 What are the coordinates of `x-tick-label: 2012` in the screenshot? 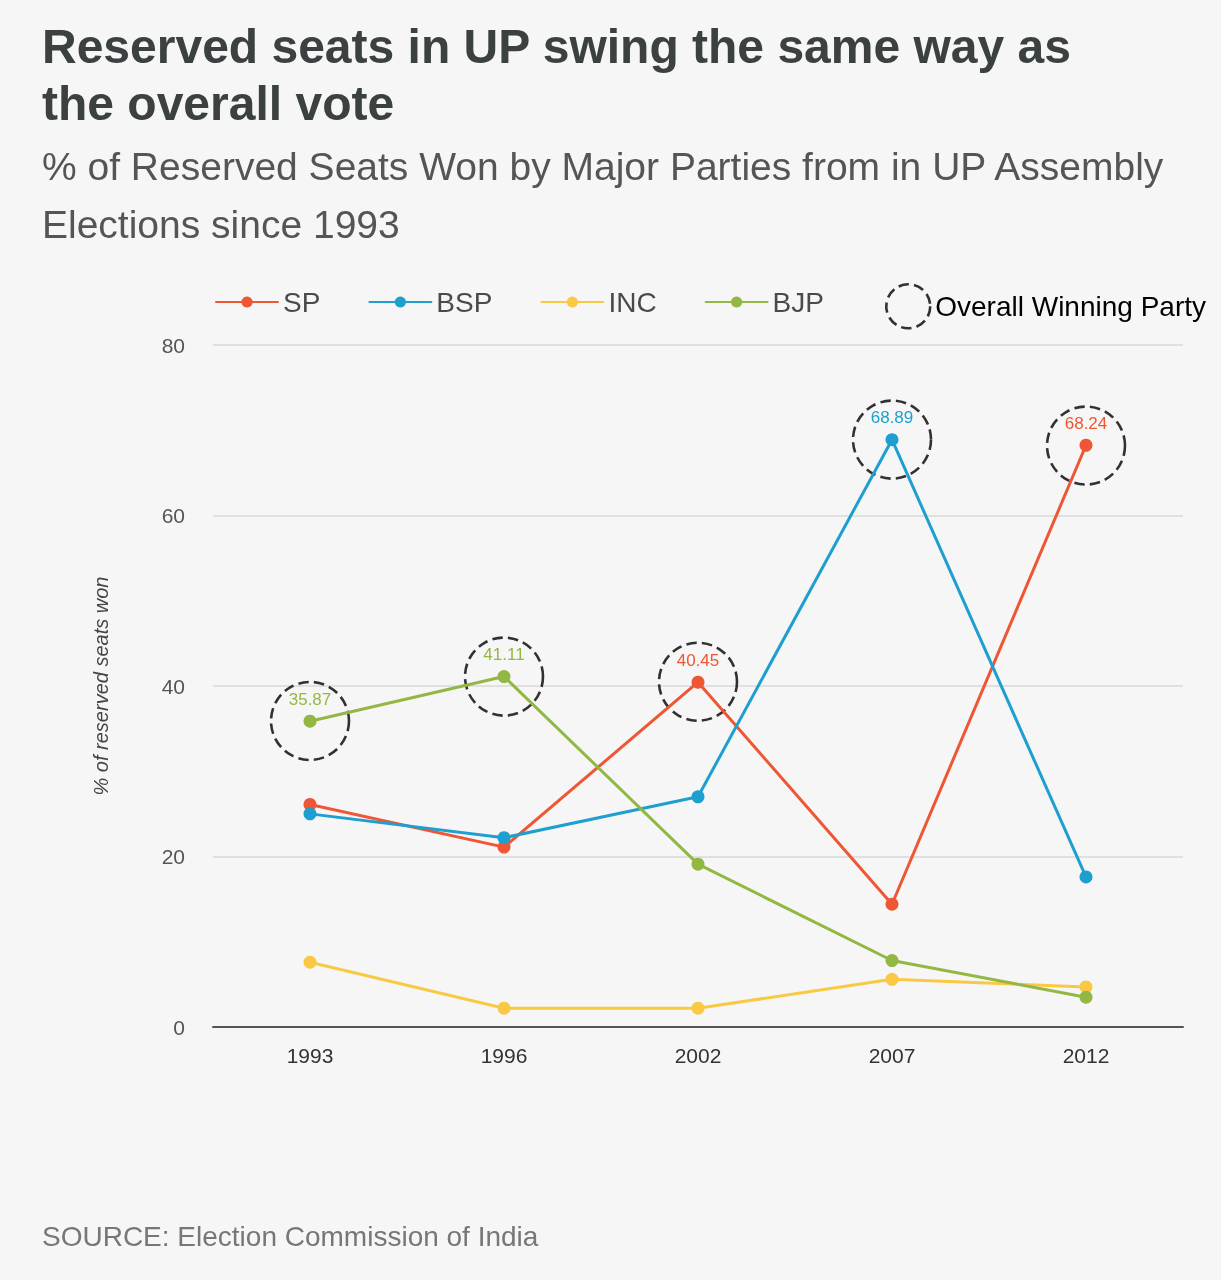 It's located at (1086, 1055).